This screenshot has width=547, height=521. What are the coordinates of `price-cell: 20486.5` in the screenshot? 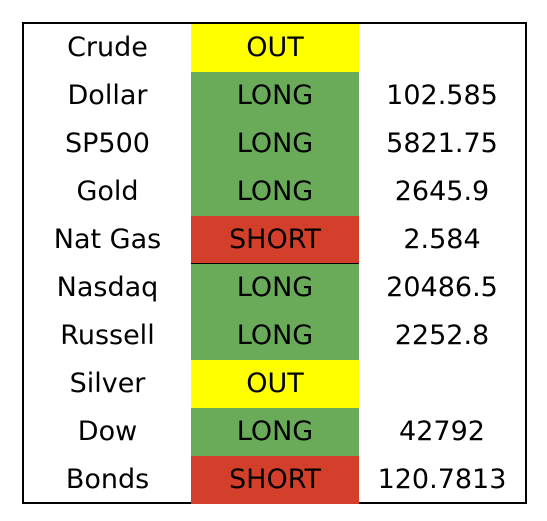 It's located at (442, 287).